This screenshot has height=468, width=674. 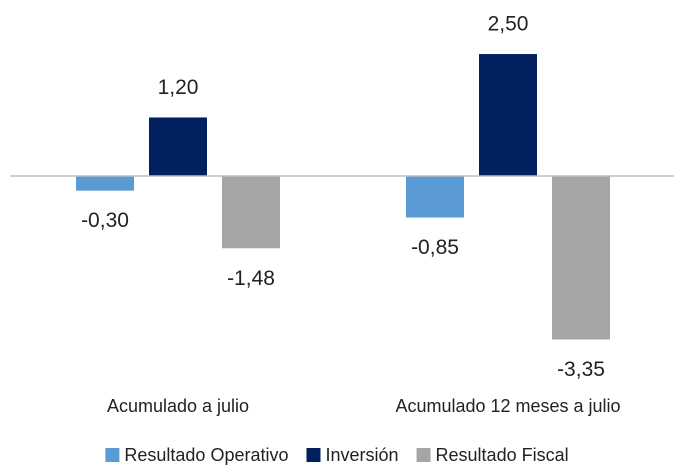 I want to click on data-label: -0,85, so click(x=435, y=247).